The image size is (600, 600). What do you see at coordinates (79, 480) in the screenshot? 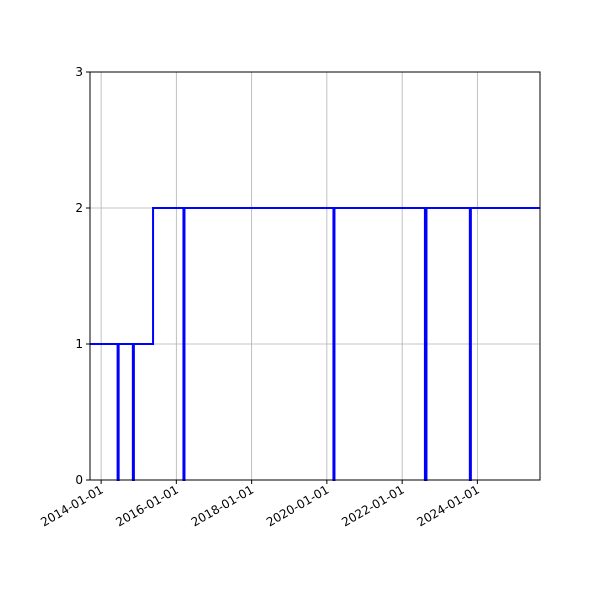
I see `y-tick-label: 0` at bounding box center [79, 480].